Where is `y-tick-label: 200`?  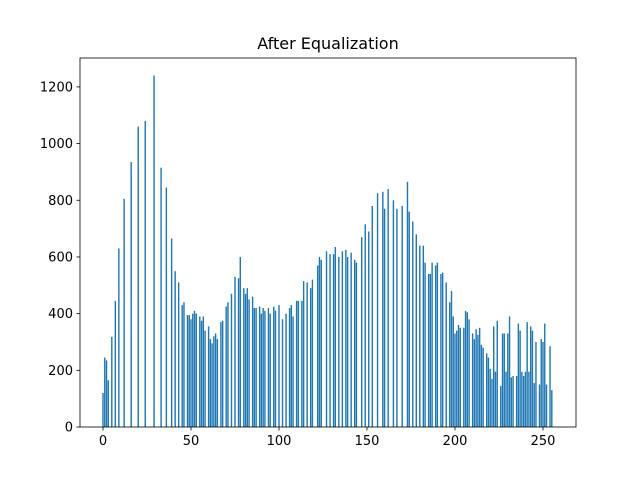
y-tick-label: 200 is located at coordinates (60, 371).